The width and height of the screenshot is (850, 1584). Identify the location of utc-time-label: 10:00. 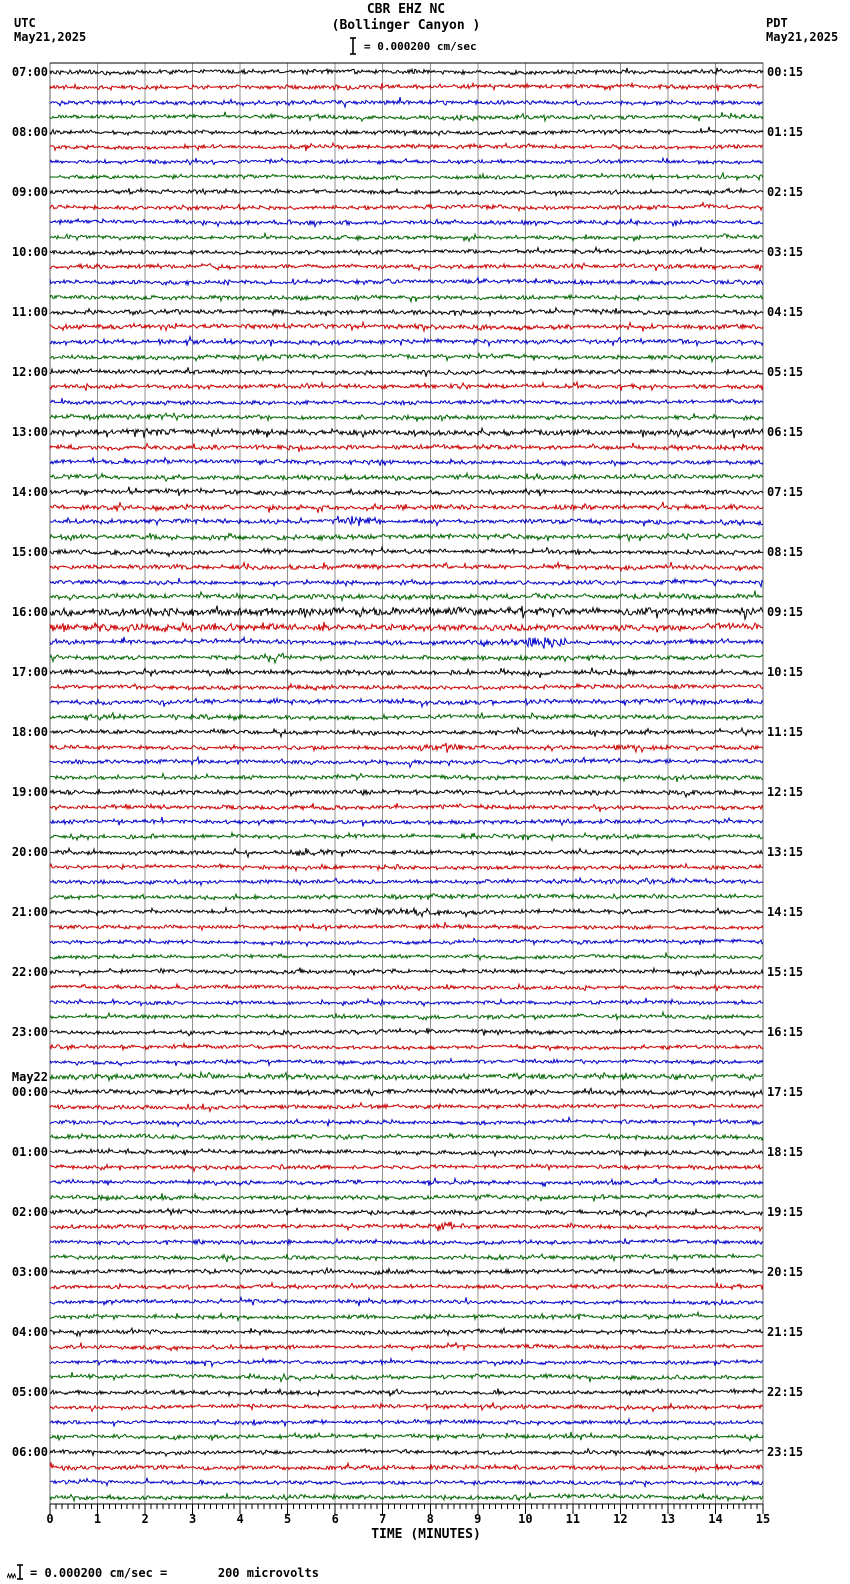
(29, 252).